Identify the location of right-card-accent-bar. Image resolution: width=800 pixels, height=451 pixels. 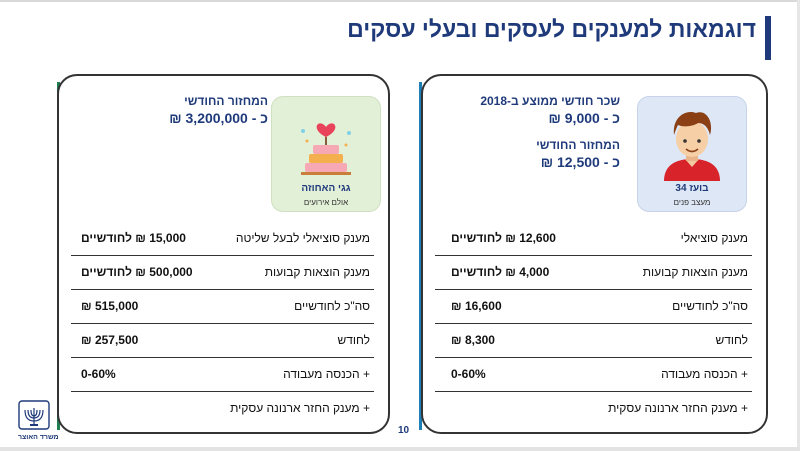
(420, 256).